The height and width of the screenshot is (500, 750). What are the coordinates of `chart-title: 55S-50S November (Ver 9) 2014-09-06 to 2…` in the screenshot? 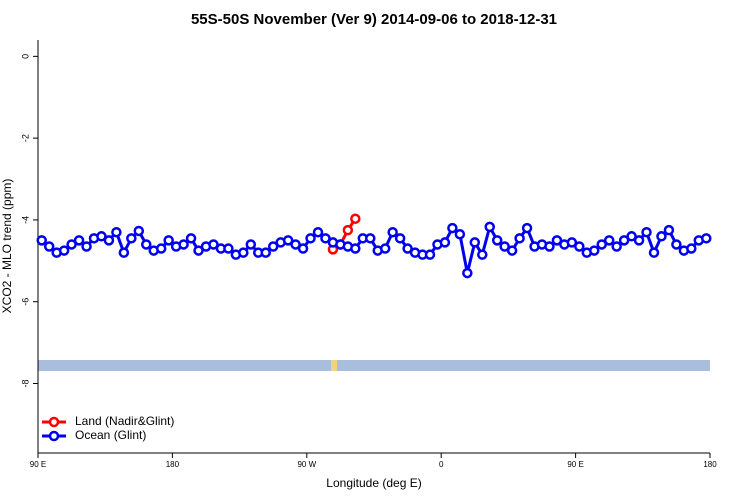 It's located at (374, 19).